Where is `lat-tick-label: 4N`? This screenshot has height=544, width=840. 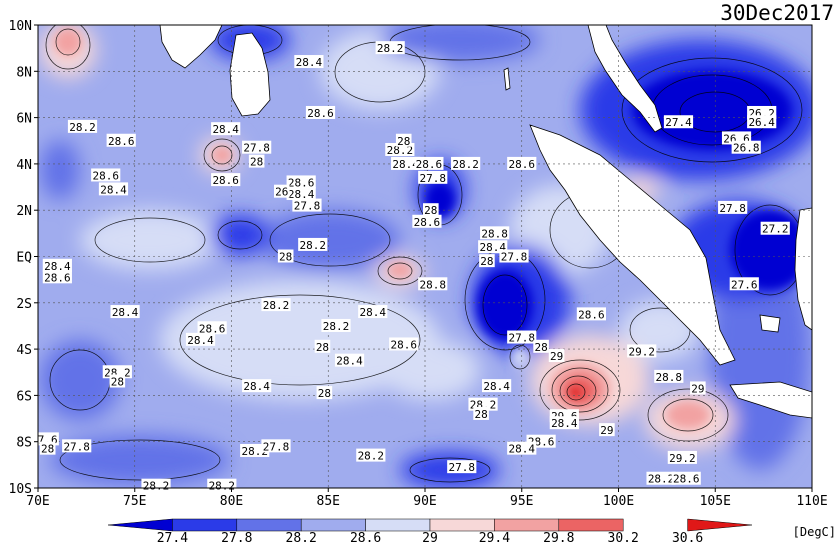
lat-tick-label: 4N is located at coordinates (24, 165).